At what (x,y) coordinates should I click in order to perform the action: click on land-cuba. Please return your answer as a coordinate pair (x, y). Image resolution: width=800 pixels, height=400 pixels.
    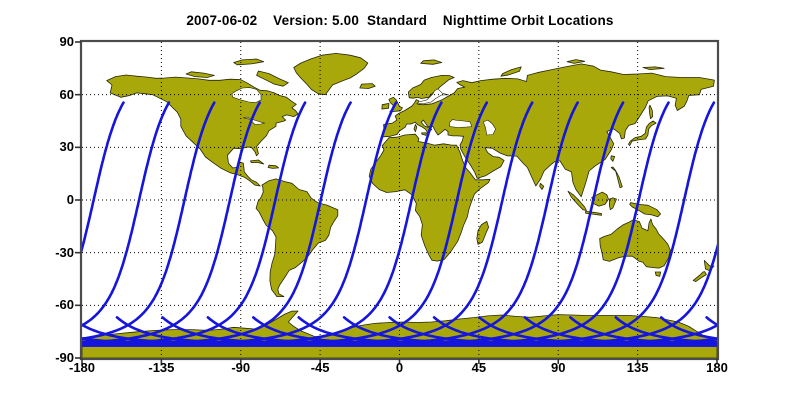
    Looking at the image, I should click on (257, 162).